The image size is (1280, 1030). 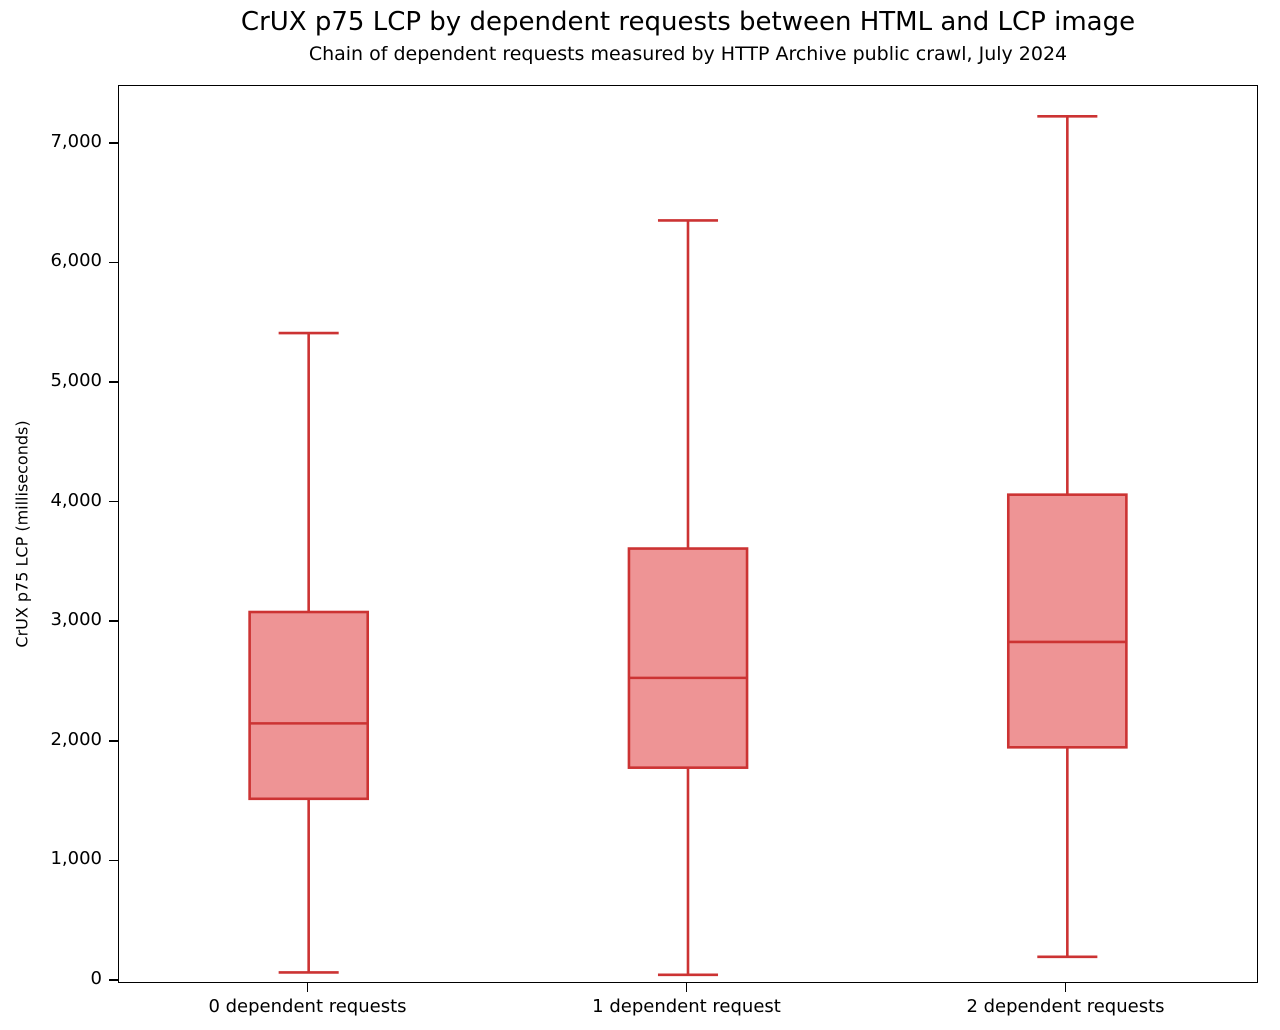 I want to click on y-tick-label: 7,000, so click(x=76, y=141).